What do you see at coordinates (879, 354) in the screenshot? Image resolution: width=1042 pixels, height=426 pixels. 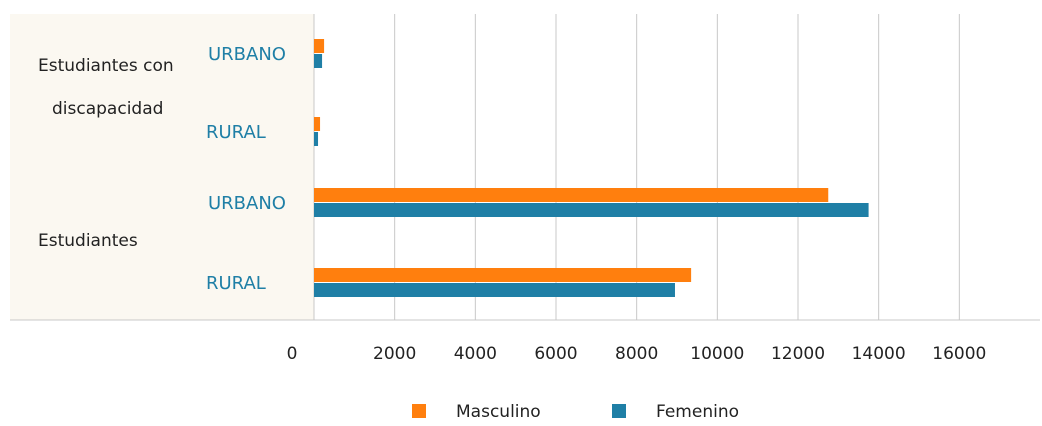 I see `x-tick-label-14000: 14000` at bounding box center [879, 354].